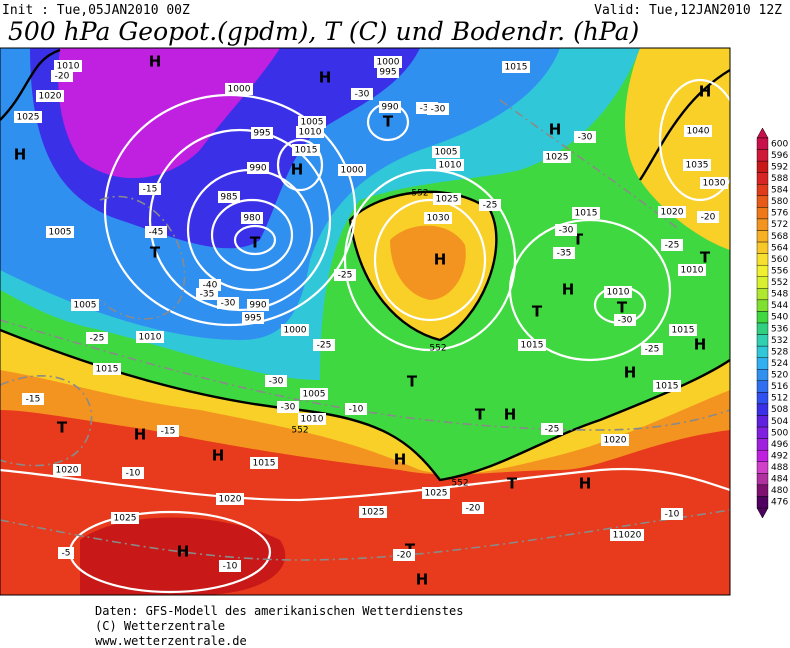 This screenshot has height=648, width=790. What do you see at coordinates (160, 626) in the screenshot?
I see `footer-line: (C) Wetterzentrale` at bounding box center [160, 626].